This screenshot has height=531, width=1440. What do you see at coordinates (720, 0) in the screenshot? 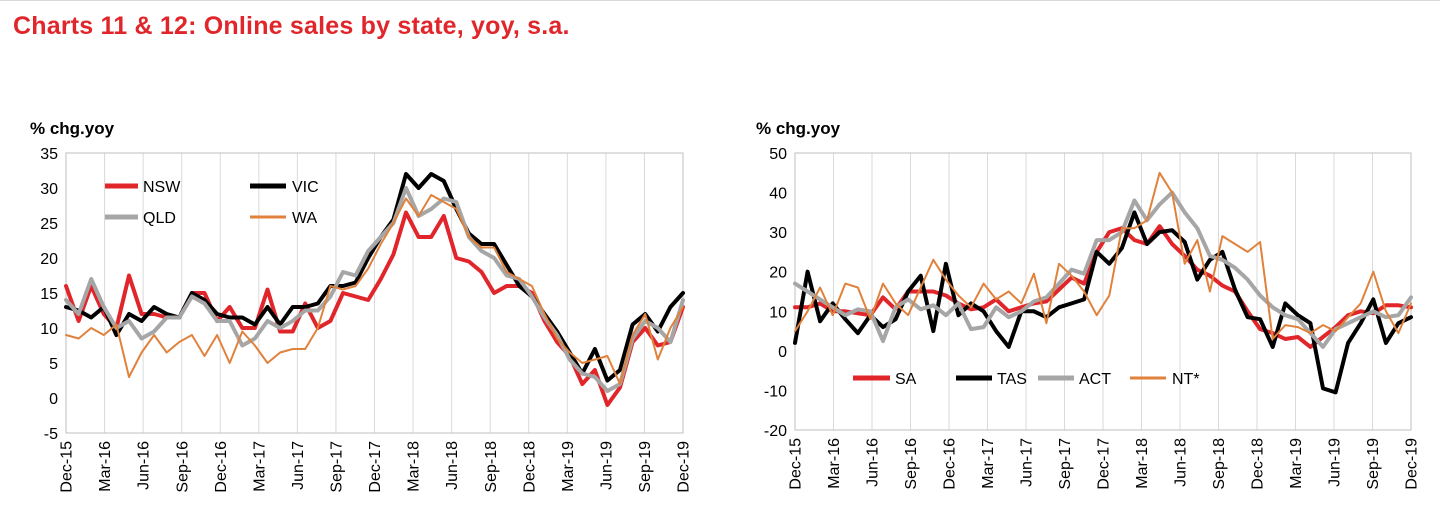
I see `top-divider` at bounding box center [720, 0].